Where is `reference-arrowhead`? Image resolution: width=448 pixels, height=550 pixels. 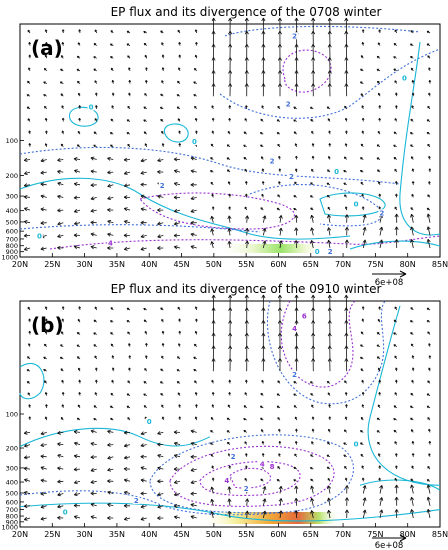 reference-arrowhead is located at coordinates (403, 274).